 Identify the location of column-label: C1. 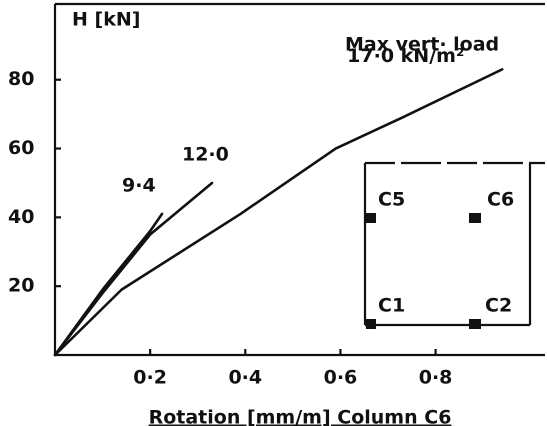
(391, 306).